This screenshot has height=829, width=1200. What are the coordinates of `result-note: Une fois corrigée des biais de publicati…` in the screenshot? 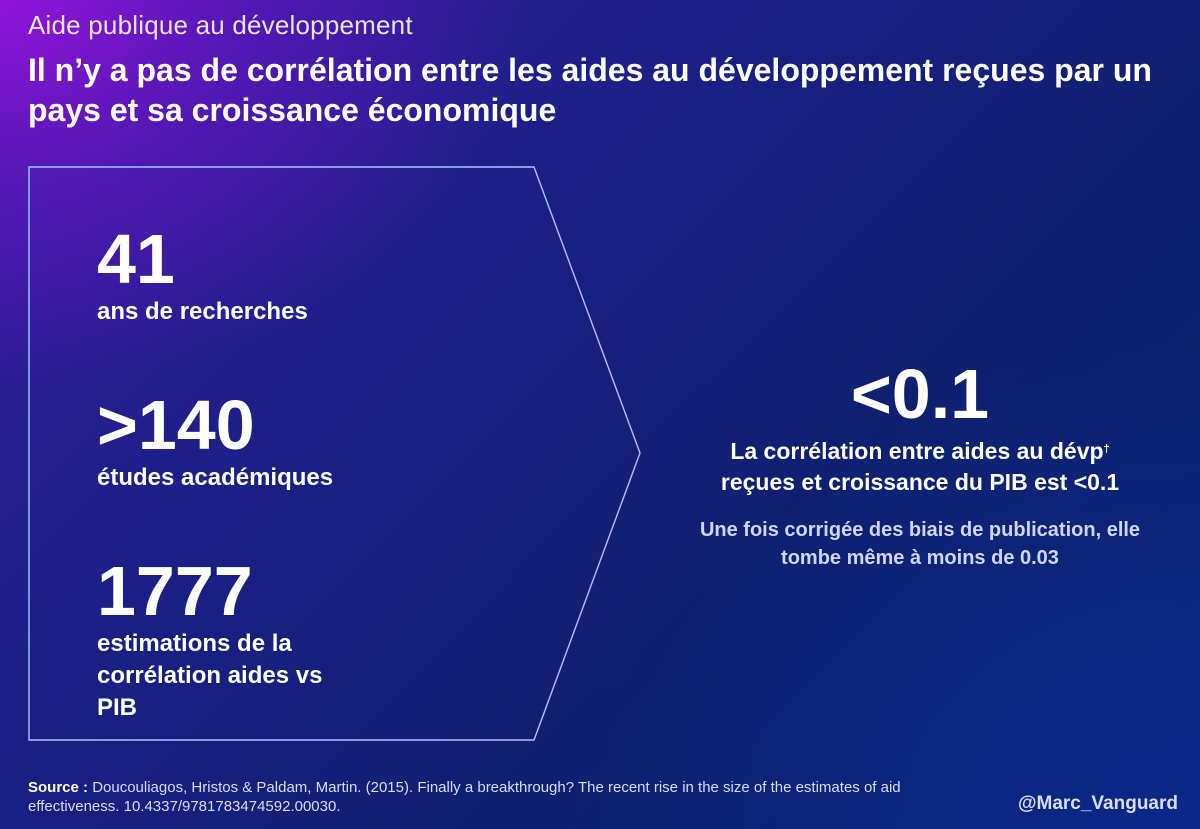 It's located at (920, 544).